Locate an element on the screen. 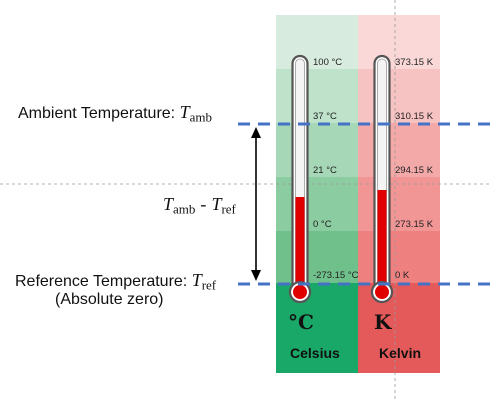  celsius-tick: -273.15 °C is located at coordinates (336, 275).